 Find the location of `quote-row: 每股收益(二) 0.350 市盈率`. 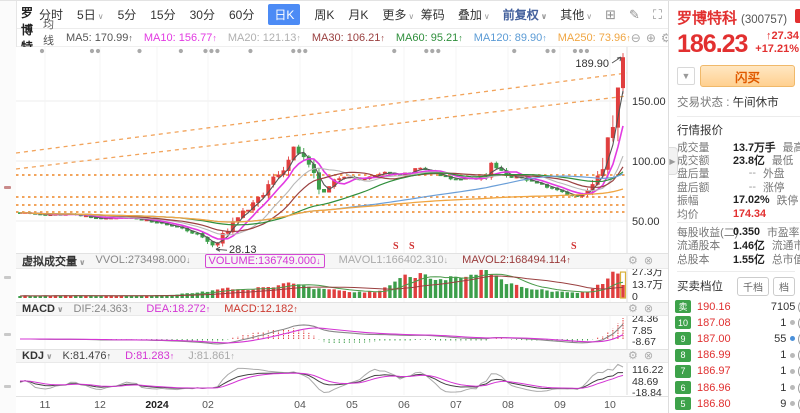

quote-row: 每股收益(二) 0.350 市盈率 is located at coordinates (738, 230).